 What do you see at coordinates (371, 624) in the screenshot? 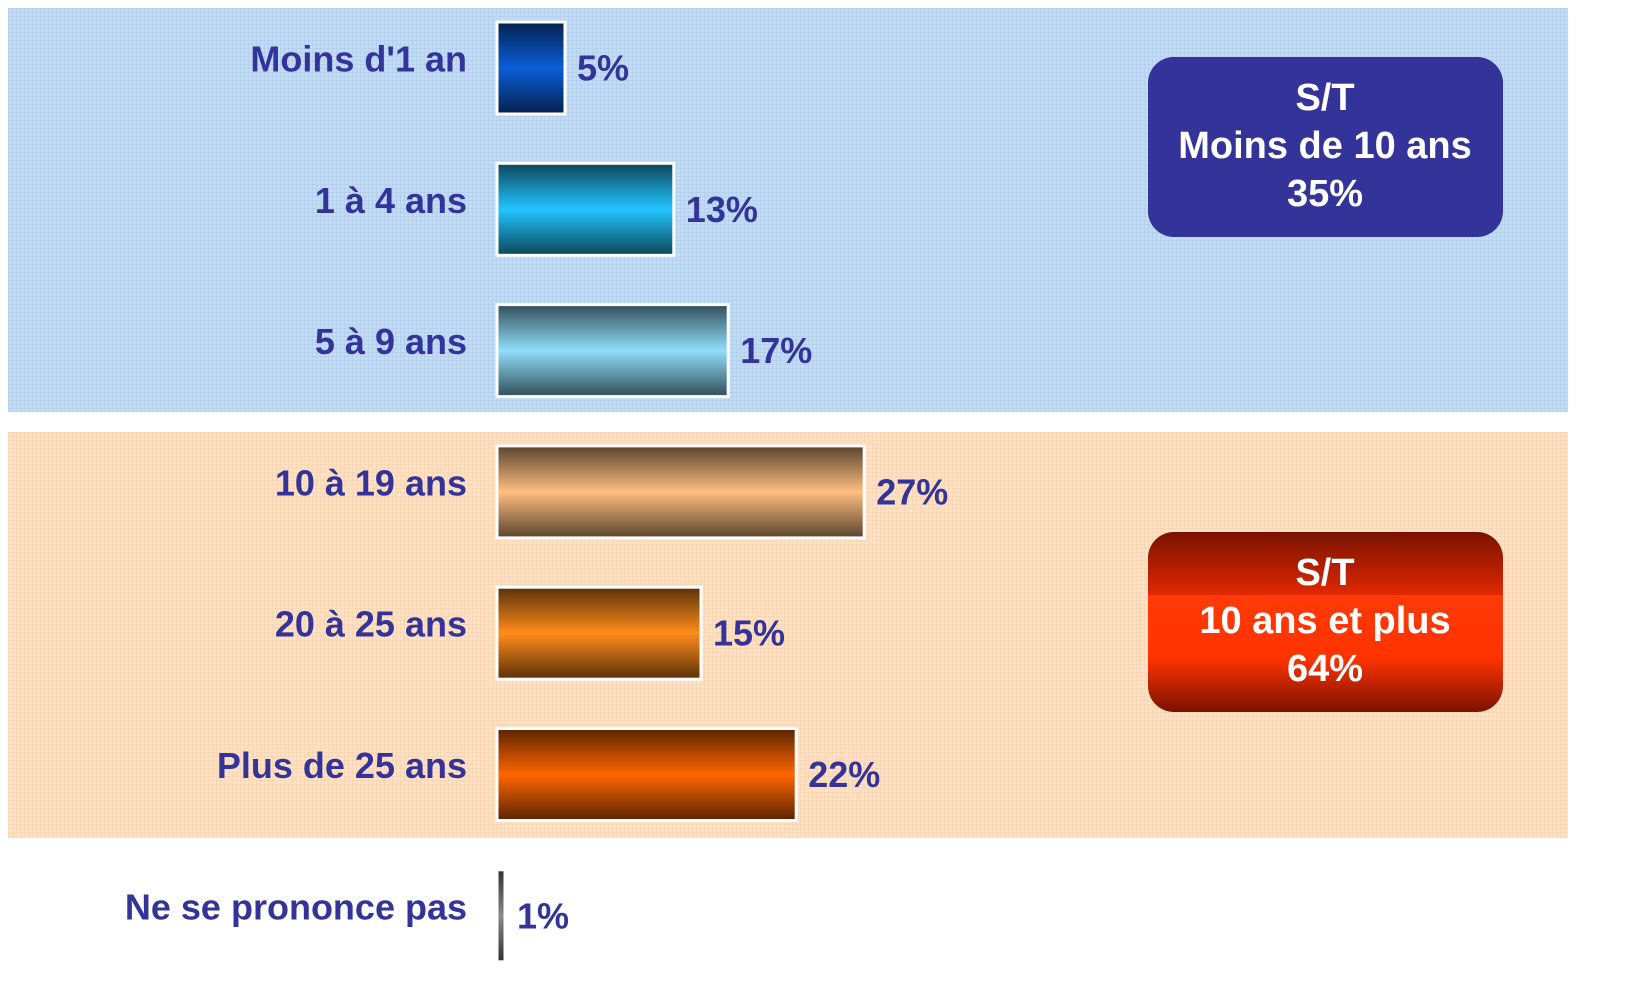
I see `category-label: 20 à 25 ans` at bounding box center [371, 624].